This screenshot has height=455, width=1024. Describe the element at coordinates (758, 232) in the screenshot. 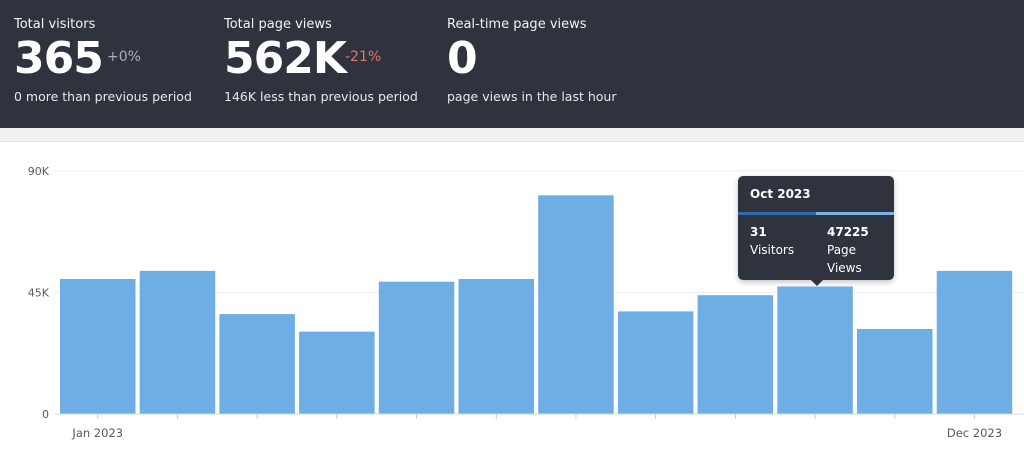

I see `tooltip-visitors-value: 31` at that location.